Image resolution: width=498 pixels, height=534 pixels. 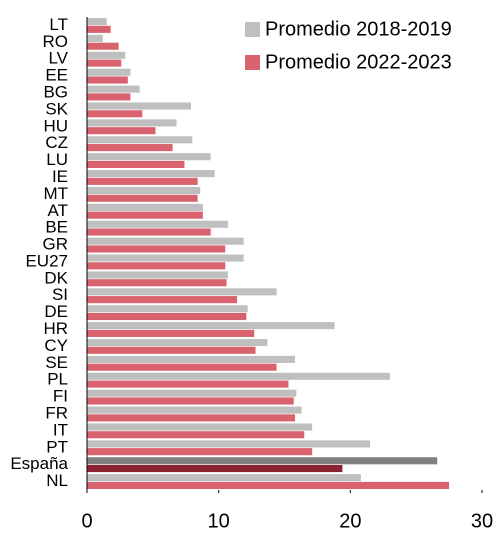 I want to click on y-tick-label: GR, so click(x=56, y=244).